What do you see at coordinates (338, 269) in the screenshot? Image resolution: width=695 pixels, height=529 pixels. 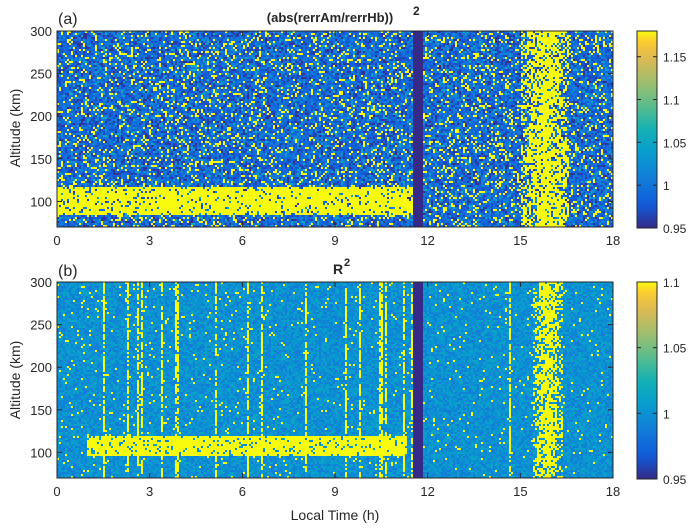 I see `panel-b-title: R` at bounding box center [338, 269].